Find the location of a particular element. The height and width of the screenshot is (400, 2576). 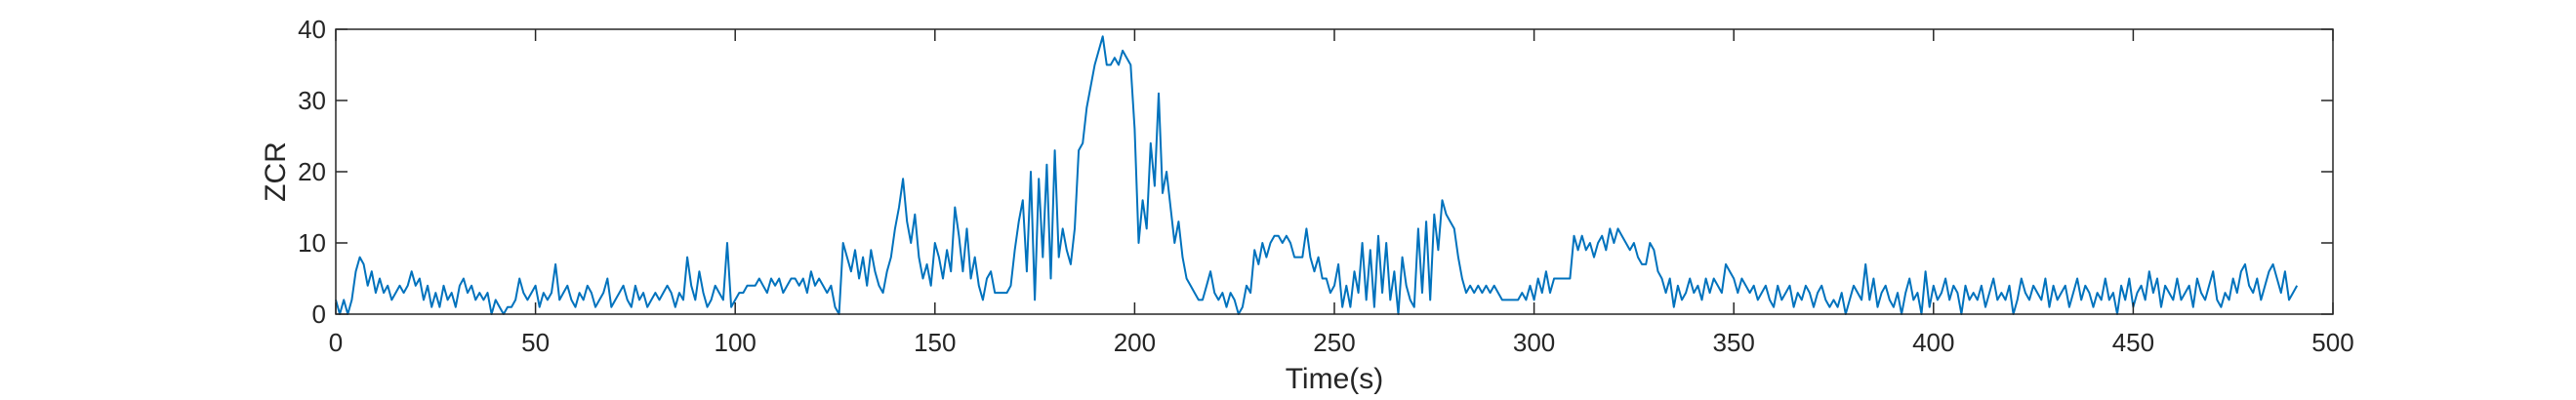

y-tick-label: 40 is located at coordinates (312, 29).